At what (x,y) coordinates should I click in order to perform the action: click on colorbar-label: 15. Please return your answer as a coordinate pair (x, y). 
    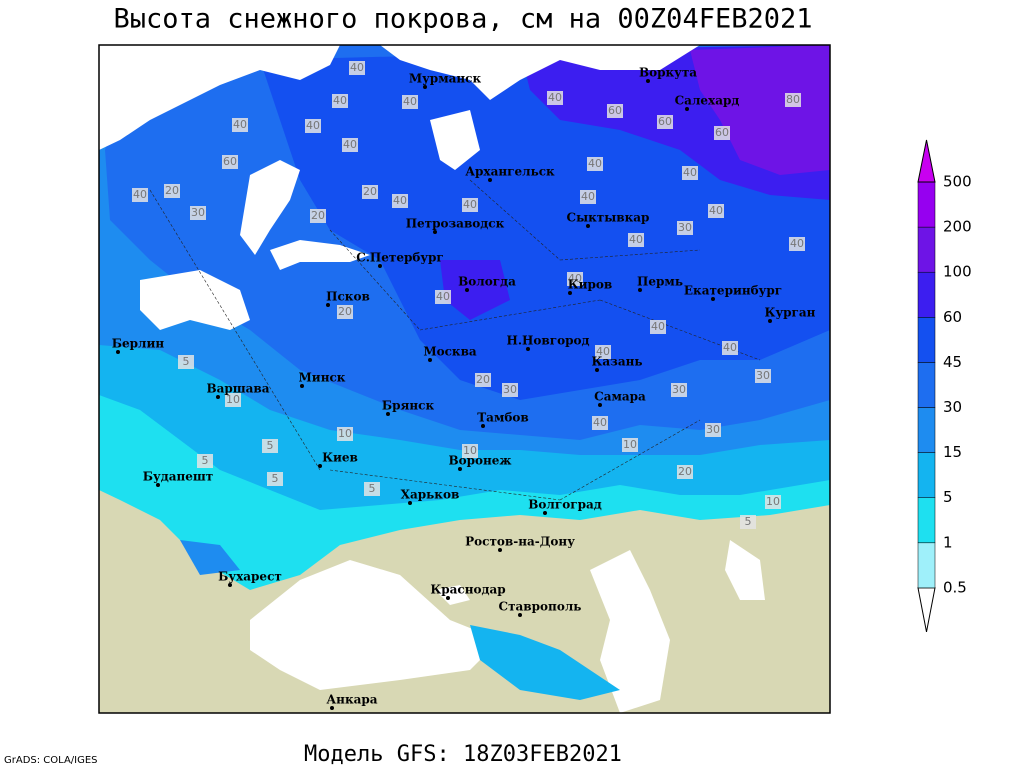
    Looking at the image, I should click on (952, 452).